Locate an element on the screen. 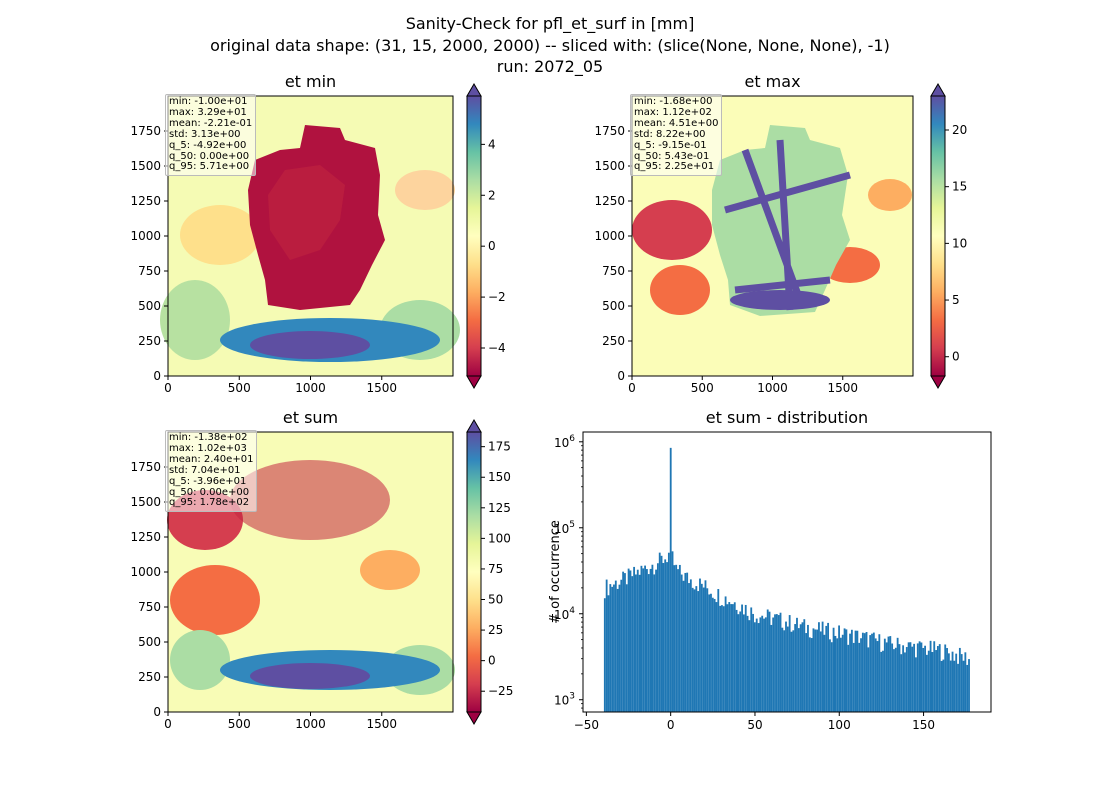  colorbar-tick-label: 20 is located at coordinates (959, 130).